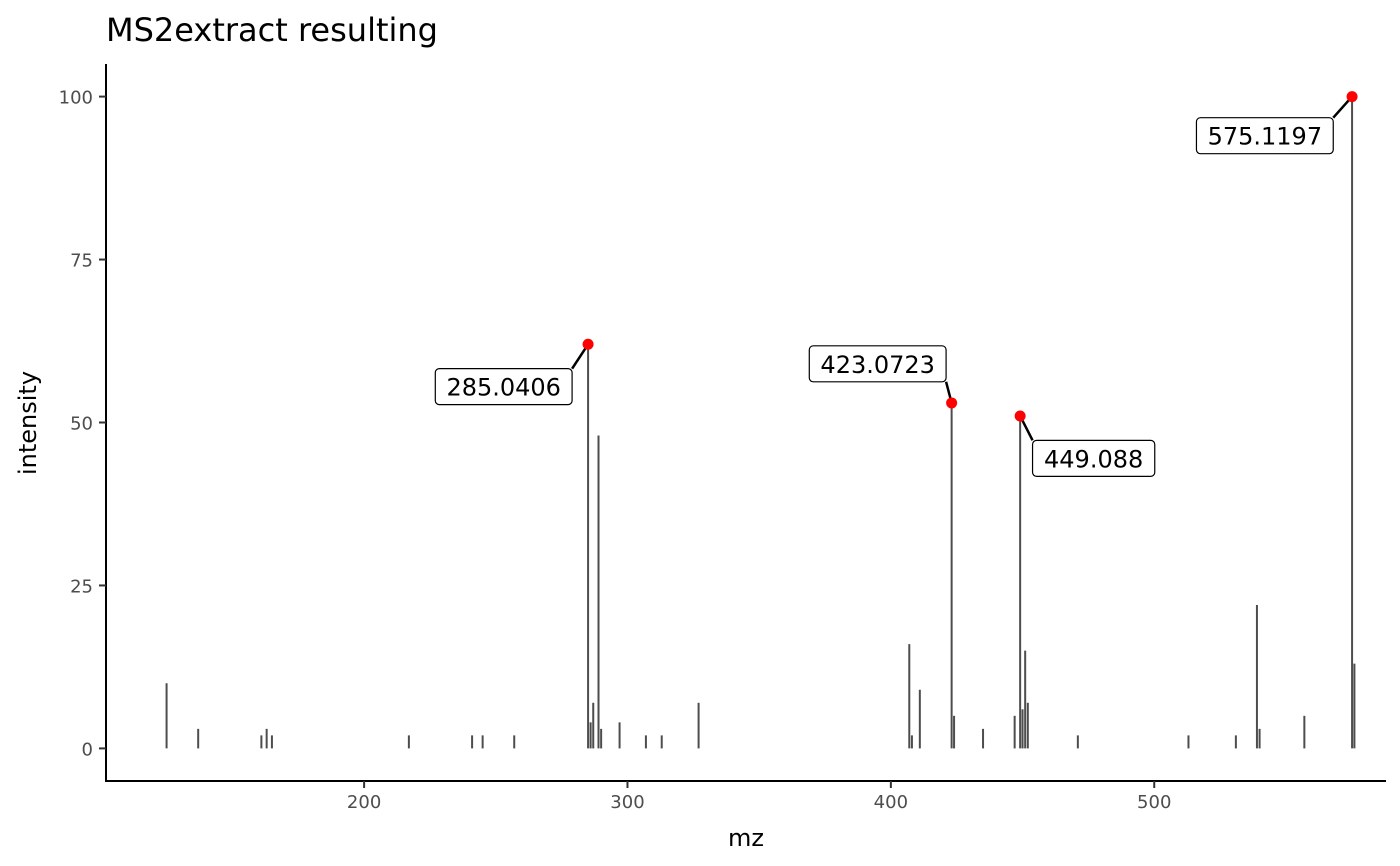 The width and height of the screenshot is (1400, 866). I want to click on y-tick-label: 0, so click(87, 749).